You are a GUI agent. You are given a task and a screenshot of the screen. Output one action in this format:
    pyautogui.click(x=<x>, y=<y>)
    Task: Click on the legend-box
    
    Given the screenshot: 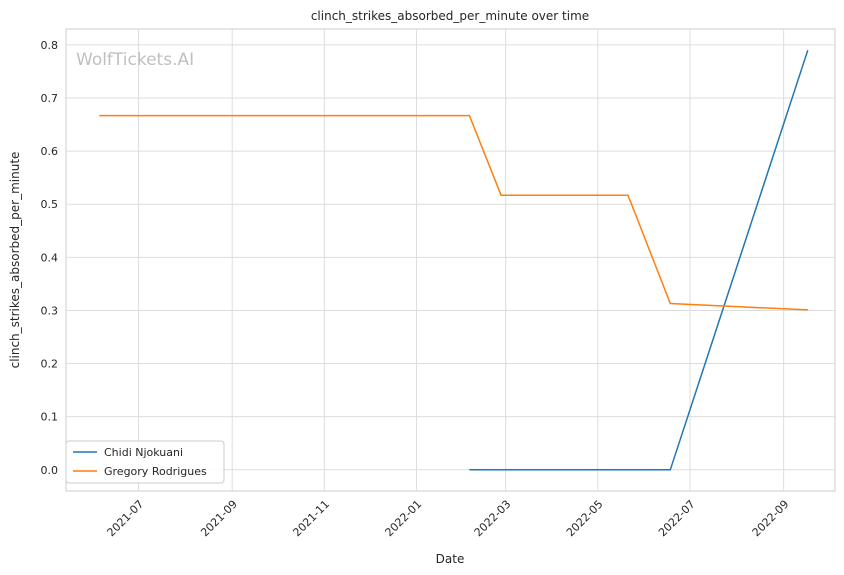 What is the action you would take?
    pyautogui.click(x=145, y=462)
    